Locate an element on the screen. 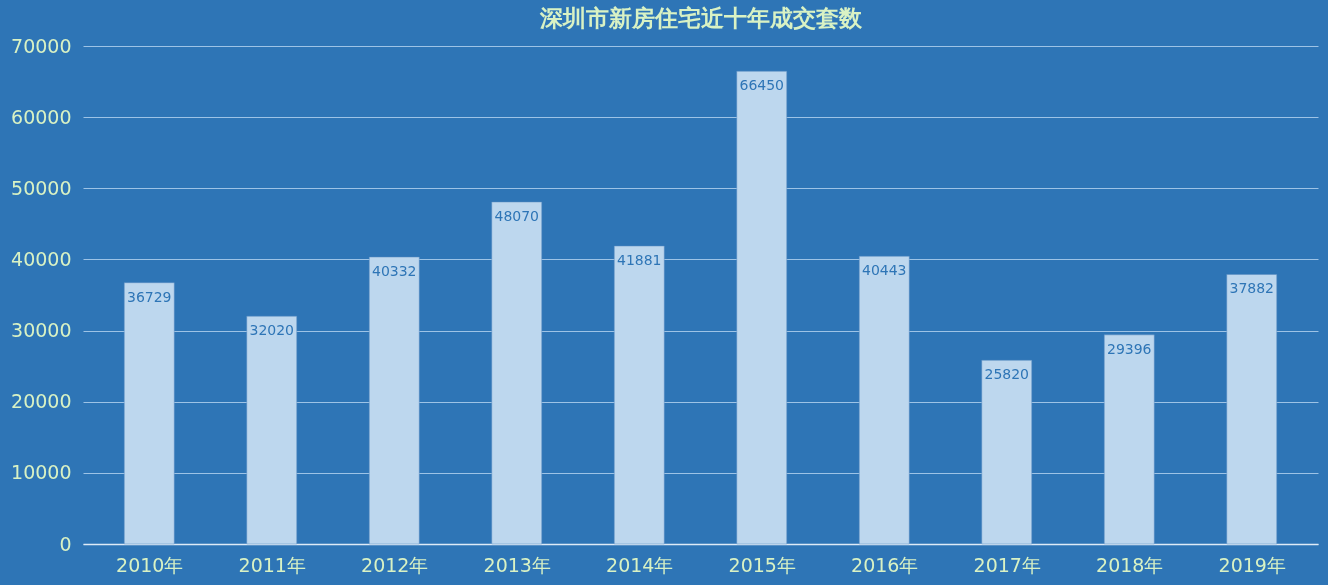 Image resolution: width=1328 pixels, height=585 pixels. x-tick-label: 2016年 is located at coordinates (885, 564).